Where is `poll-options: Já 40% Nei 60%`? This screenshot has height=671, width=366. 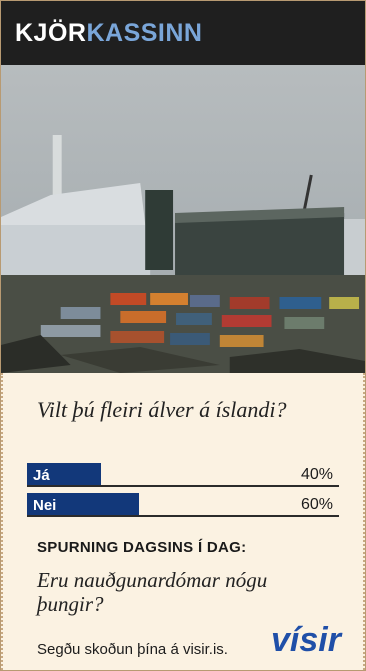
poll-options: Já 40% Nei 60% is located at coordinates (183, 493).